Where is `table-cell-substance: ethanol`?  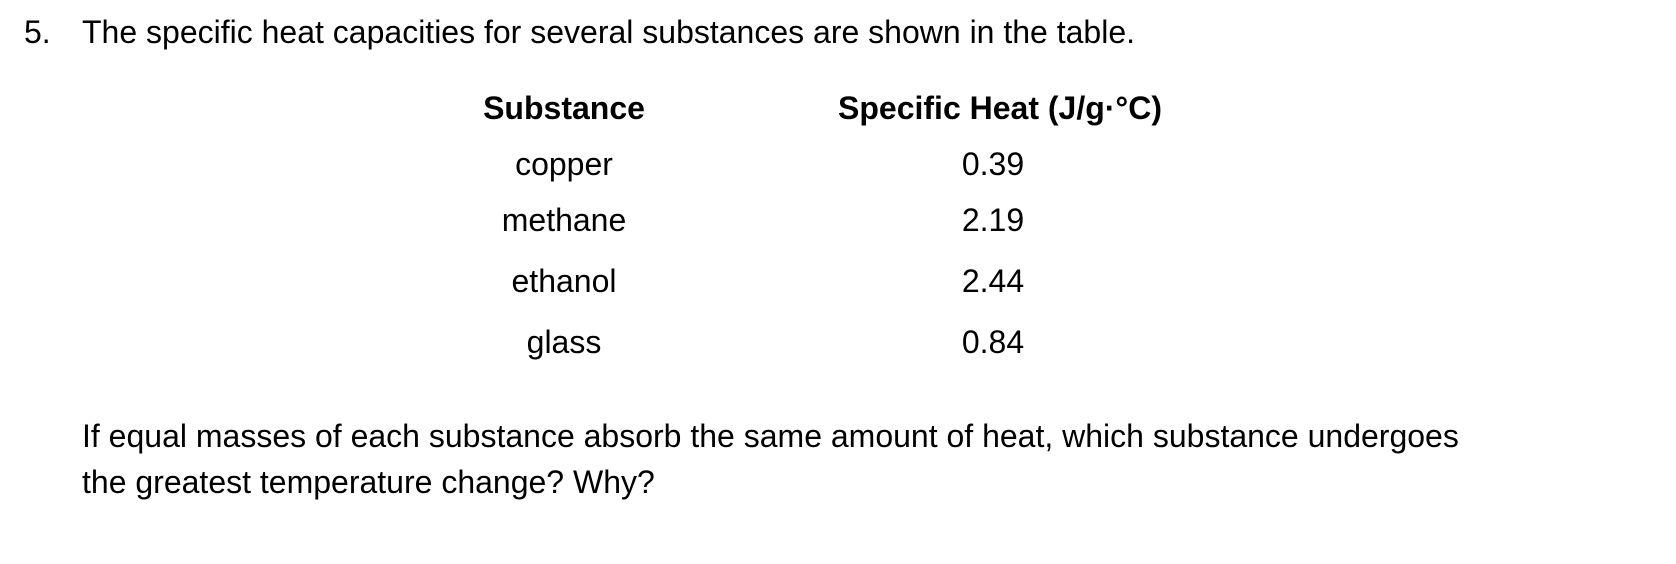 table-cell-substance: ethanol is located at coordinates (564, 281).